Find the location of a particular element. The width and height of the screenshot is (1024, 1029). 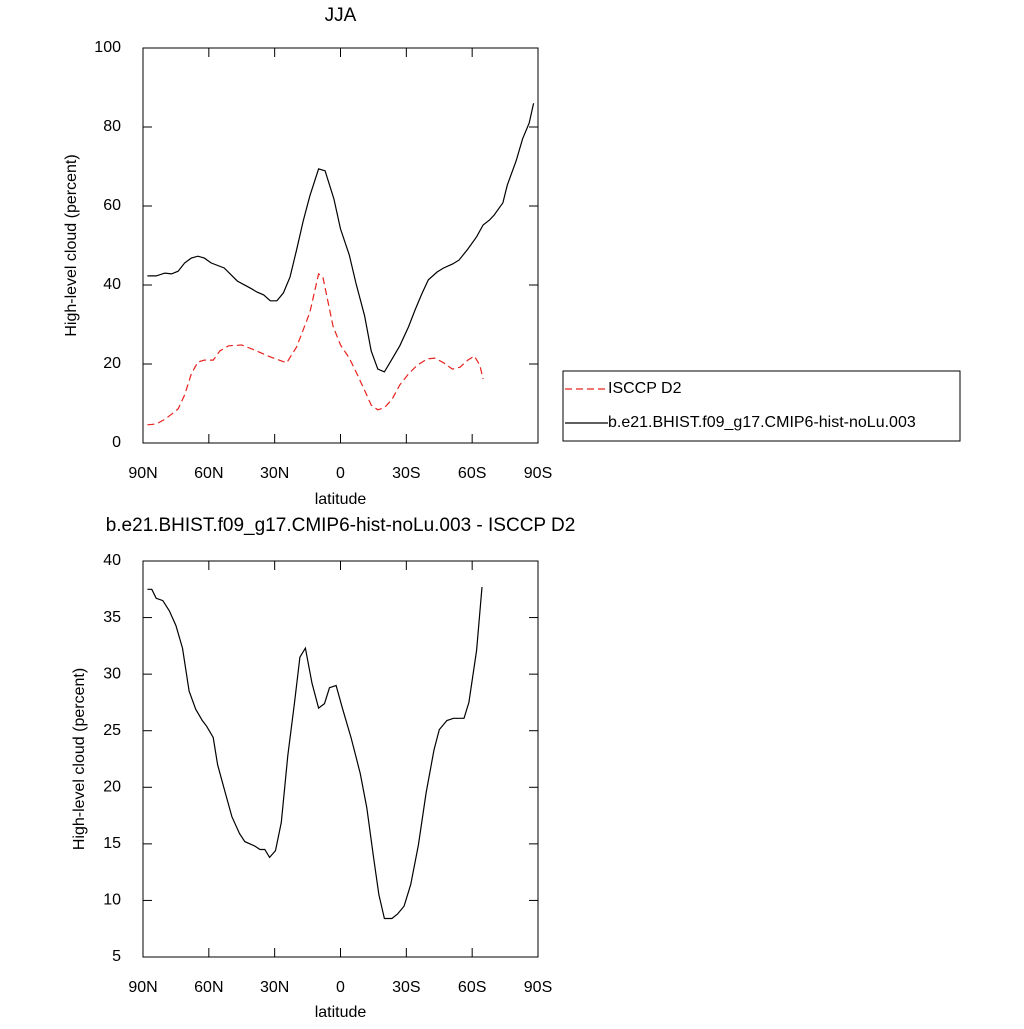

plot-frame is located at coordinates (340, 245).